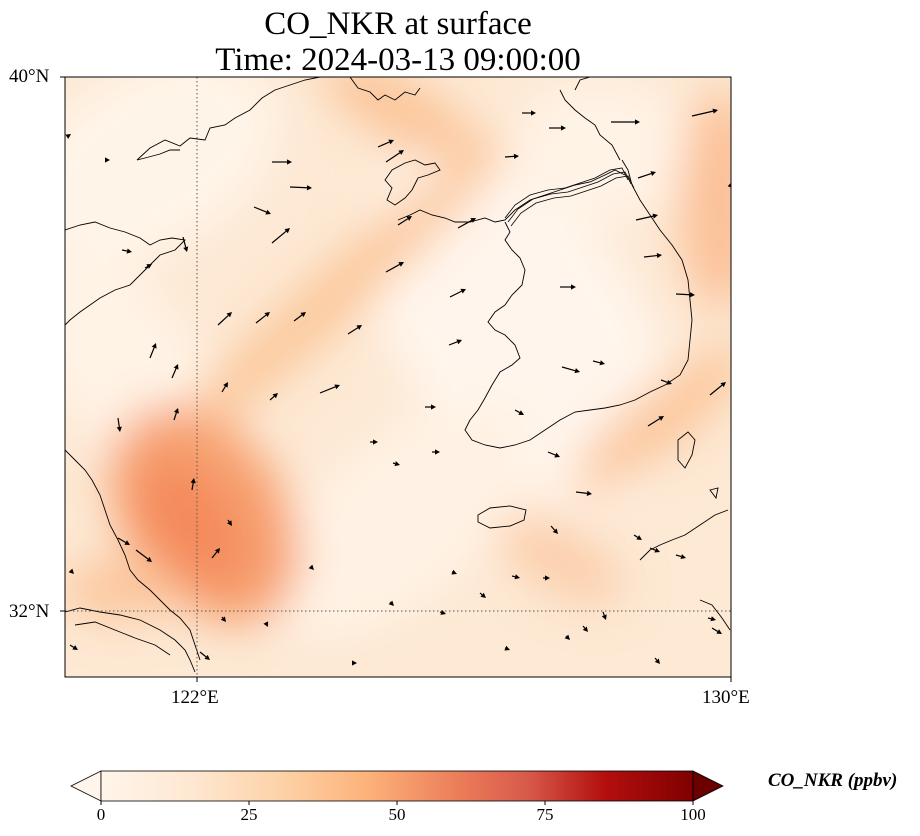 The width and height of the screenshot is (920, 836). What do you see at coordinates (545, 814) in the screenshot?
I see `colorbar-tick-75: 75` at bounding box center [545, 814].